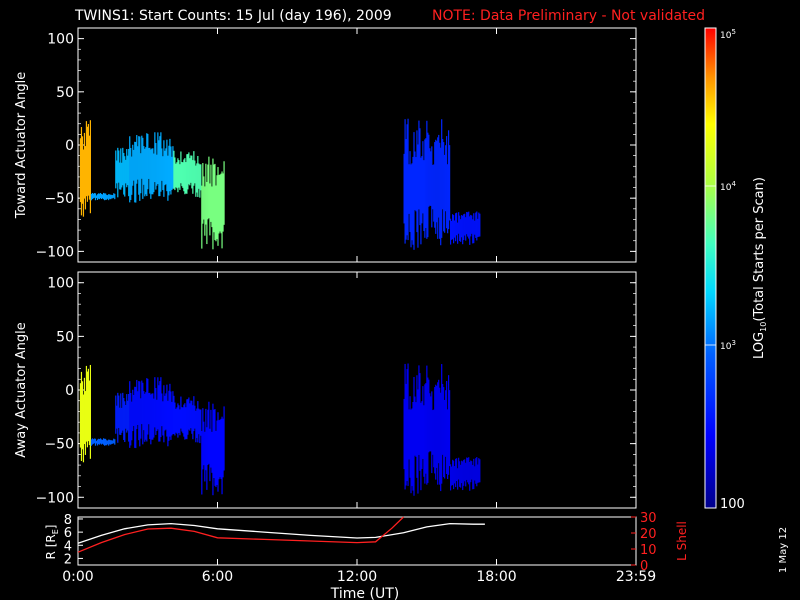  What do you see at coordinates (59, 199) in the screenshot?
I see `toward-ytick-label: −50` at bounding box center [59, 199].